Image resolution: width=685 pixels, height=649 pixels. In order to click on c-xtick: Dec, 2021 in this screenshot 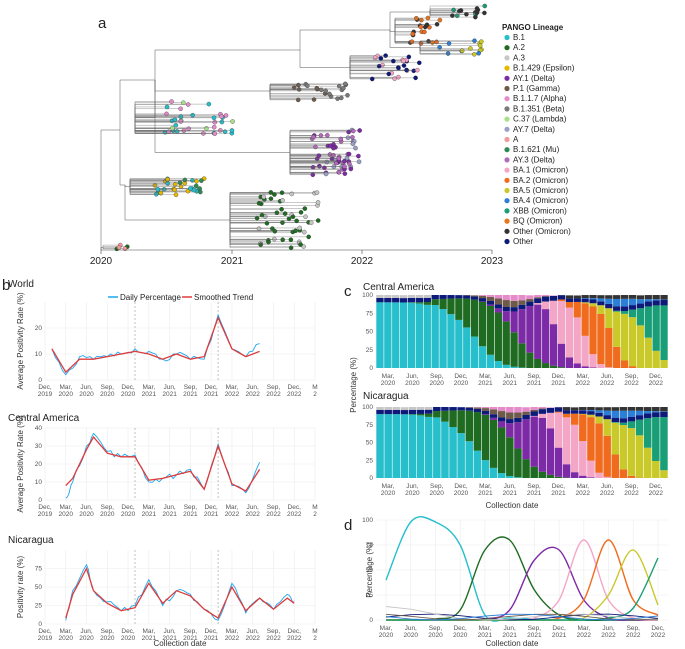, I will do `click(558, 380)`.